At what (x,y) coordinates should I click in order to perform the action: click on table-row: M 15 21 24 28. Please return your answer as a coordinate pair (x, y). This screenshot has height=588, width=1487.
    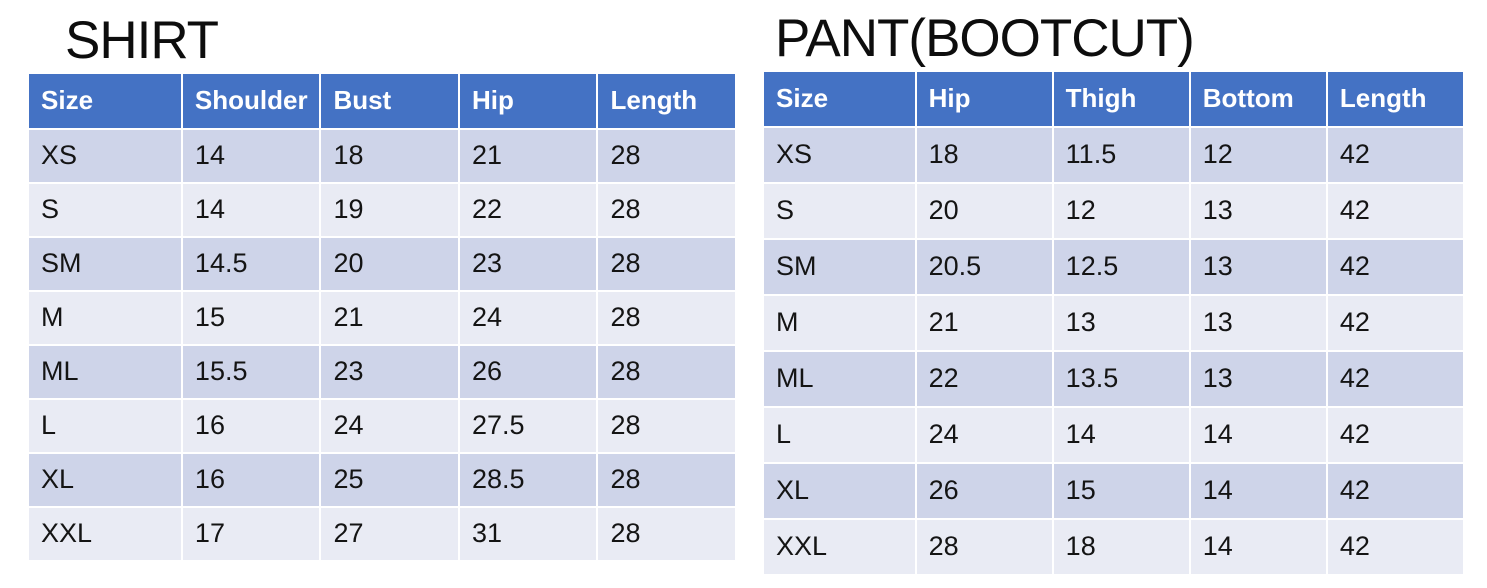
    Looking at the image, I should click on (382, 318).